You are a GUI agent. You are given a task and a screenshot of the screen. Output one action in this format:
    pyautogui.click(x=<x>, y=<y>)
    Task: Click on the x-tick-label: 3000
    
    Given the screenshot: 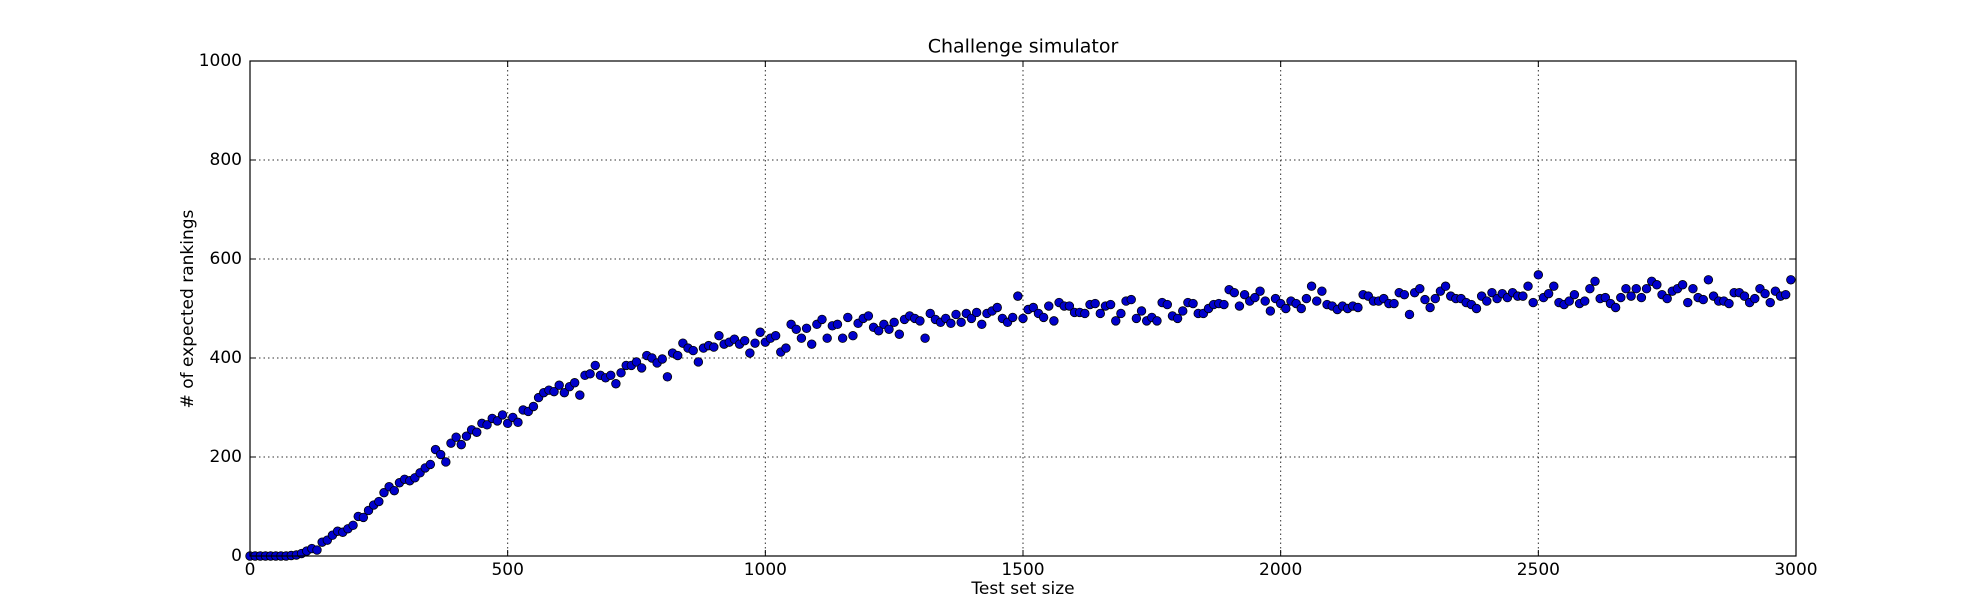 What is the action you would take?
    pyautogui.click(x=1795, y=570)
    